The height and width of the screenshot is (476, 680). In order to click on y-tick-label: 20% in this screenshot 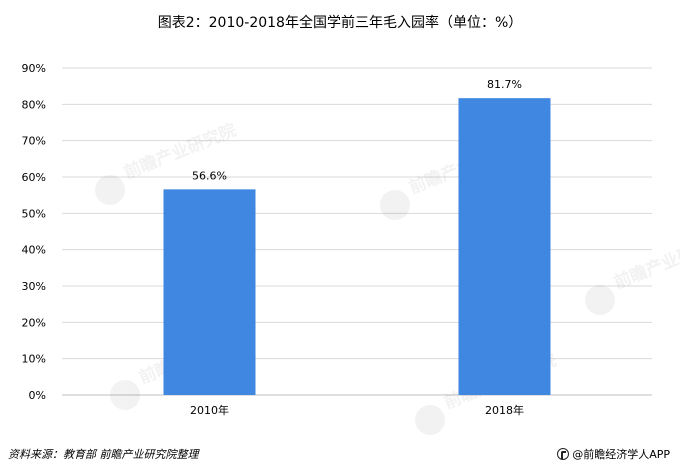, I will do `click(34, 322)`.